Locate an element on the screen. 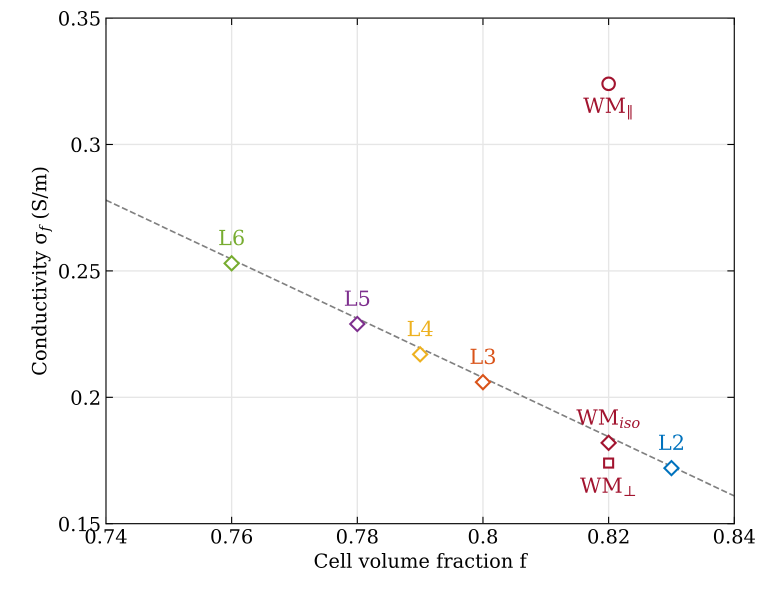  series-label: L3 is located at coordinates (482, 356).